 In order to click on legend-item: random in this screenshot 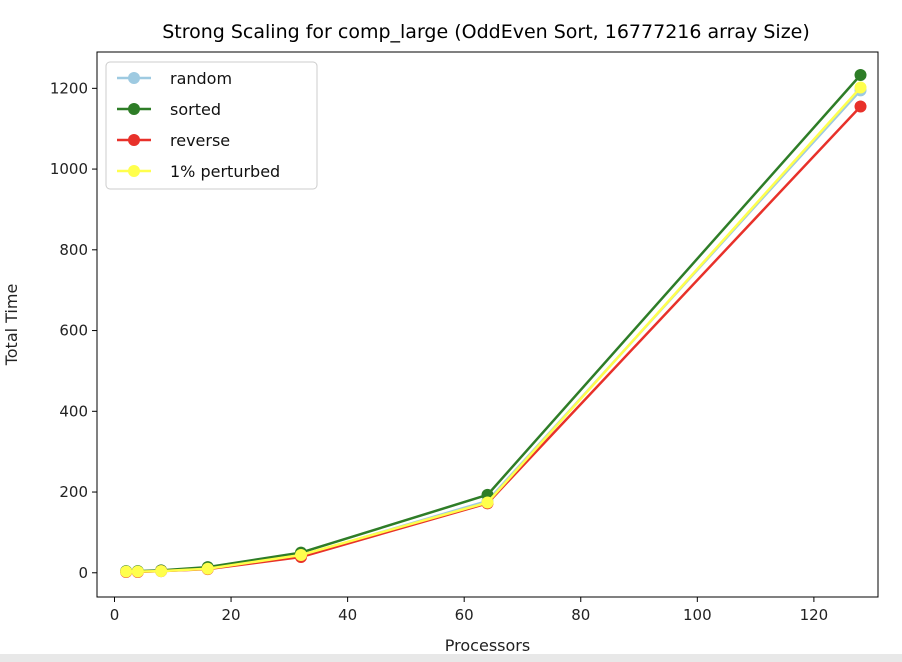, I will do `click(174, 78)`.